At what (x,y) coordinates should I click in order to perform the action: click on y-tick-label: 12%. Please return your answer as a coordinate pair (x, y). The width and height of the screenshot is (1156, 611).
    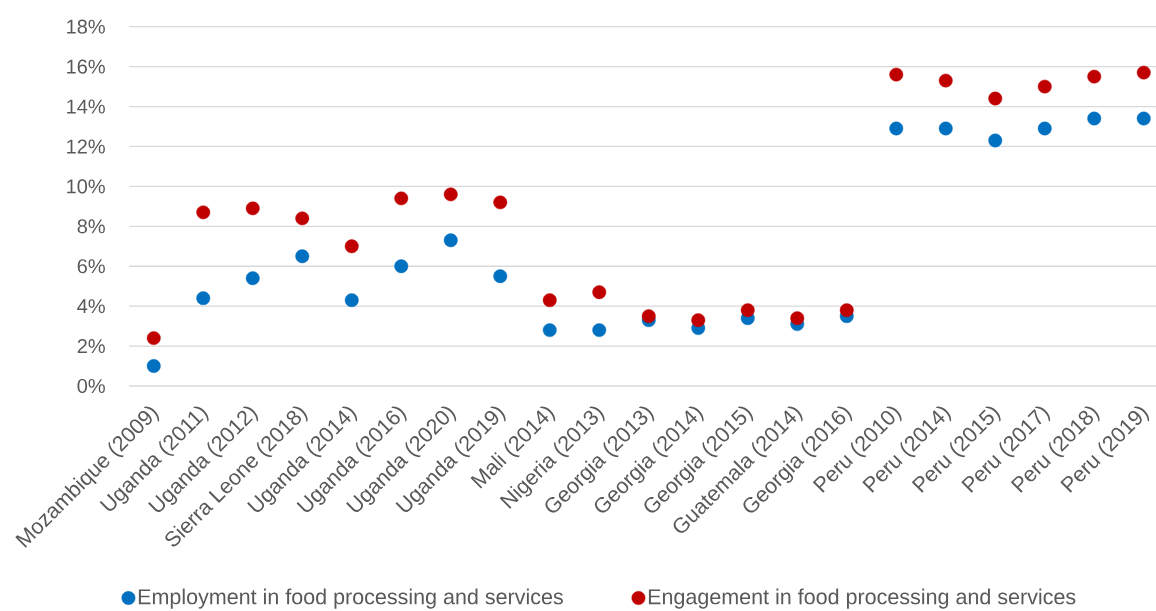
    Looking at the image, I should click on (86, 146).